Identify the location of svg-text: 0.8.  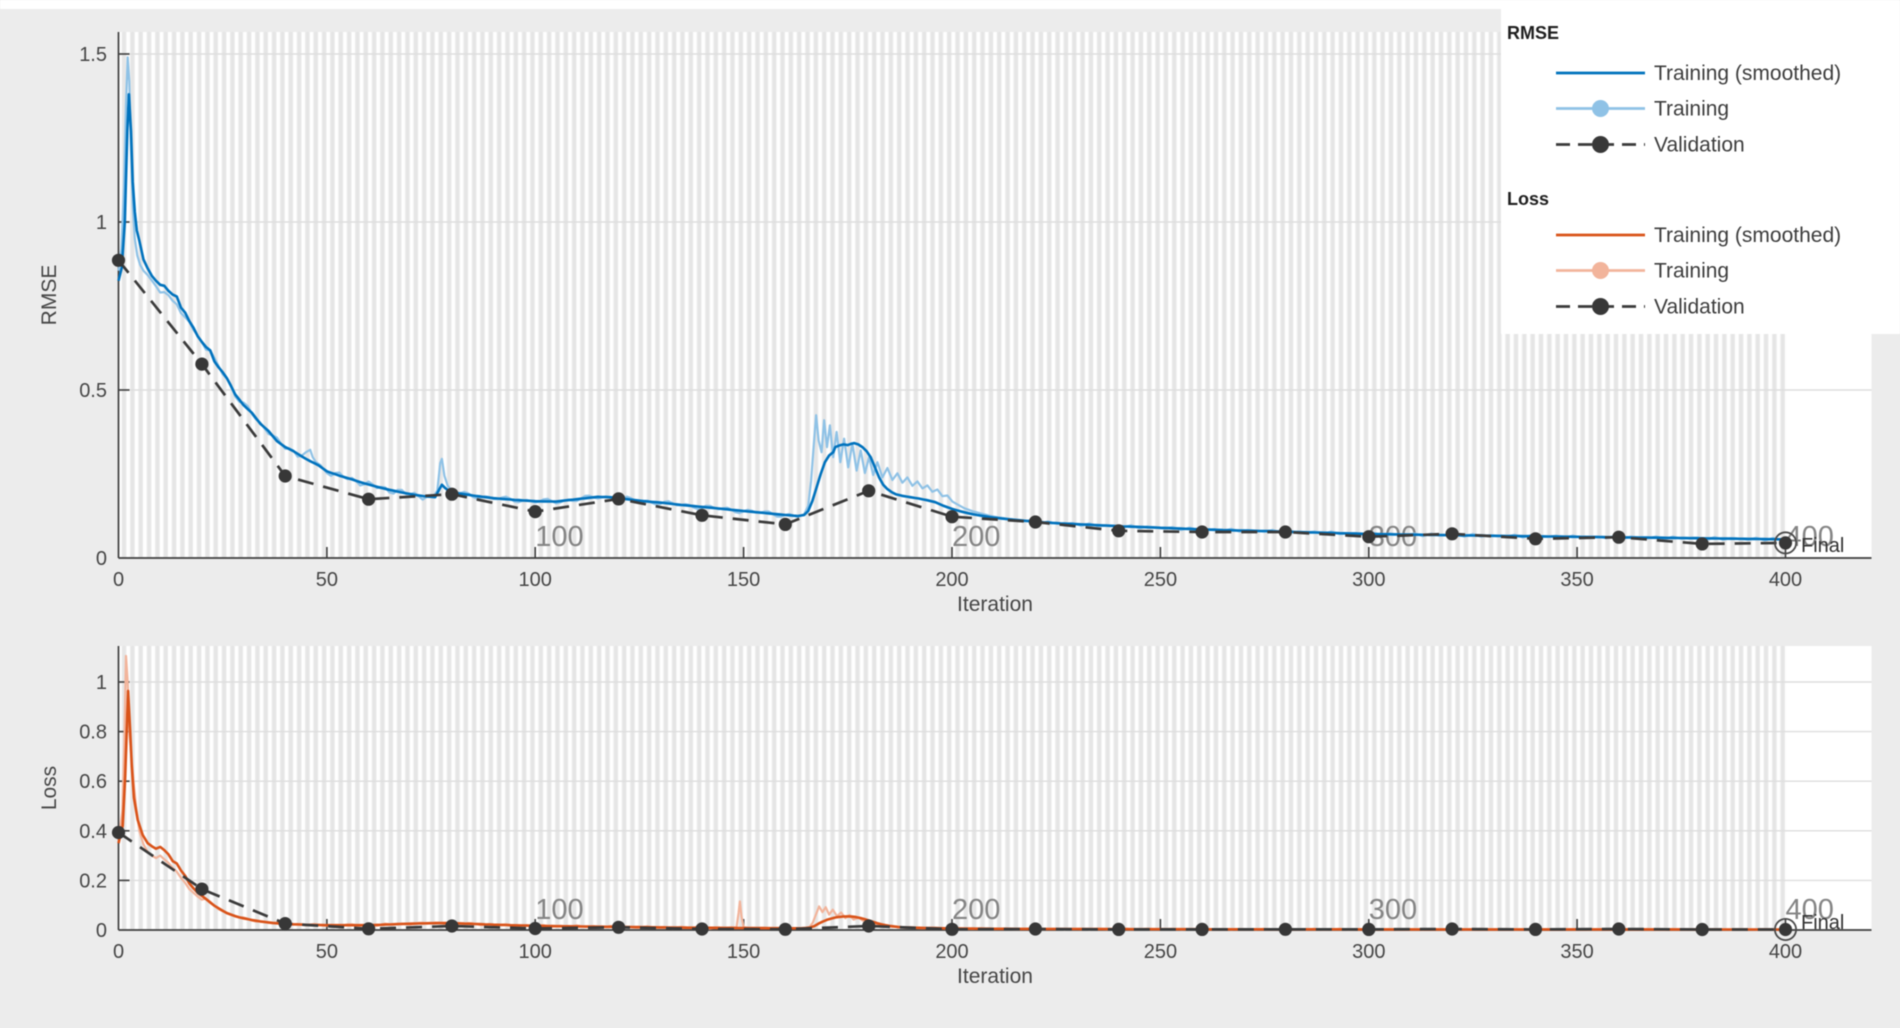
(93, 733).